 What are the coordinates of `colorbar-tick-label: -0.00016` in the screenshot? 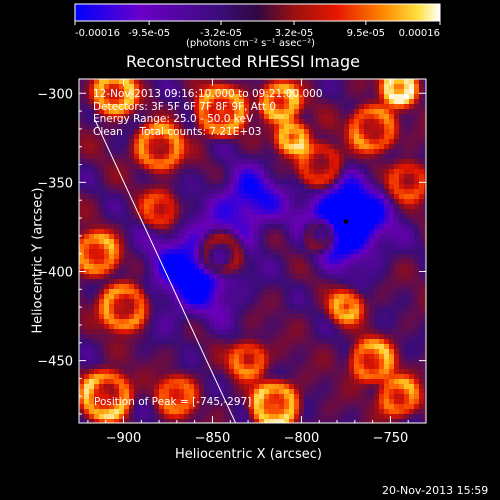 It's located at (97, 33).